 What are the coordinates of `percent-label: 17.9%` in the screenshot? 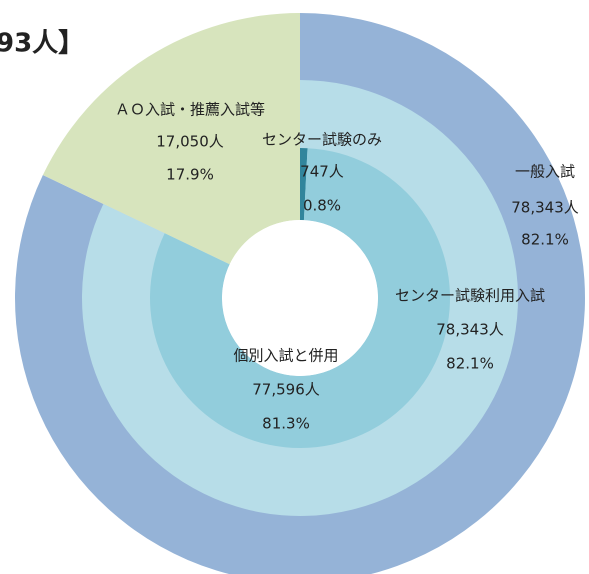 It's located at (190, 175).